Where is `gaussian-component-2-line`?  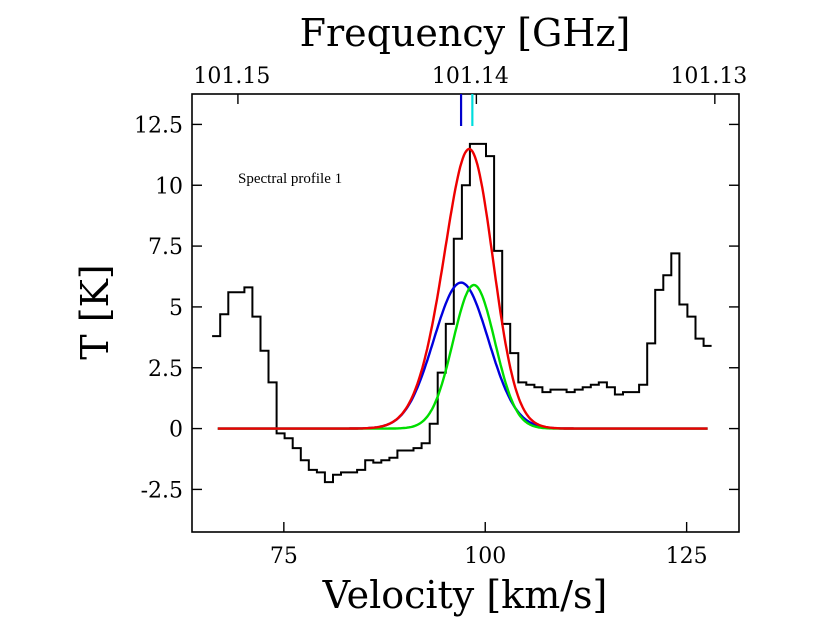 gaussian-component-2-line is located at coordinates (462, 356).